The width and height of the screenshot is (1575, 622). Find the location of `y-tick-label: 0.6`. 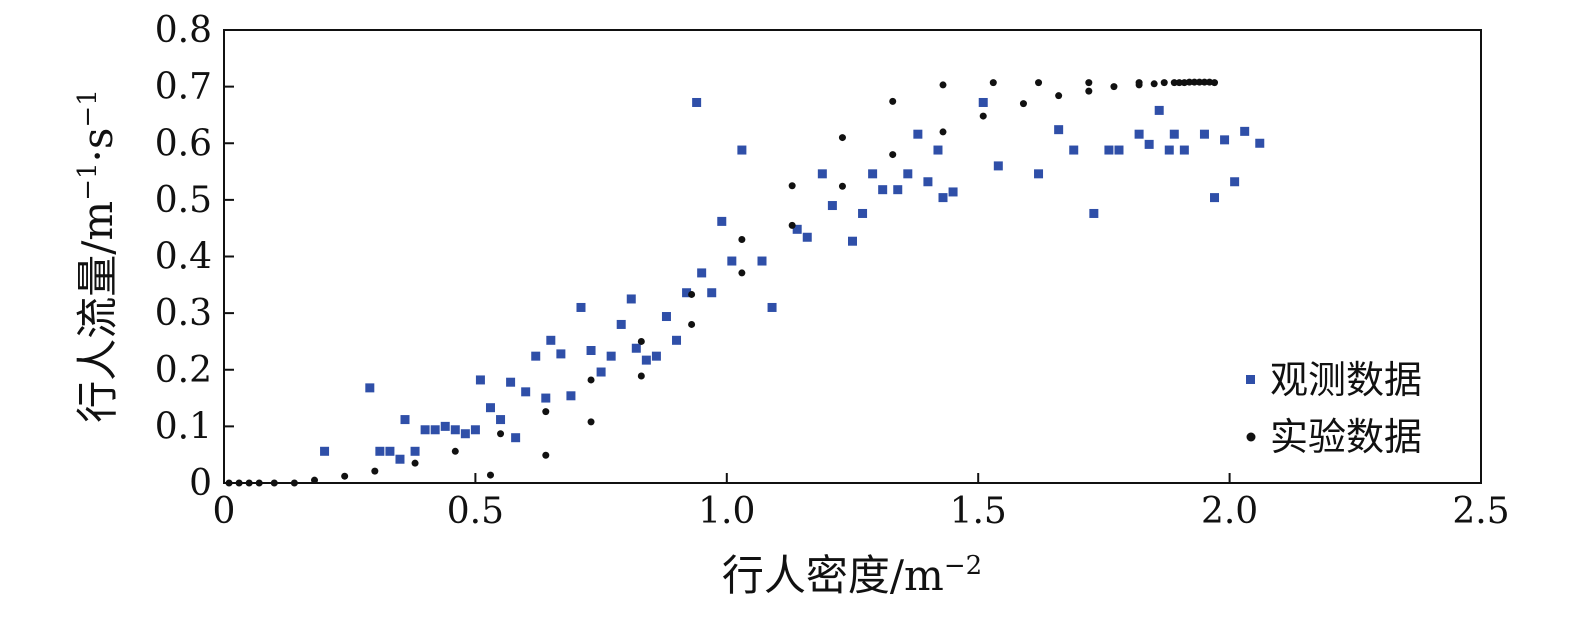

y-tick-label: 0.6 is located at coordinates (183, 143).